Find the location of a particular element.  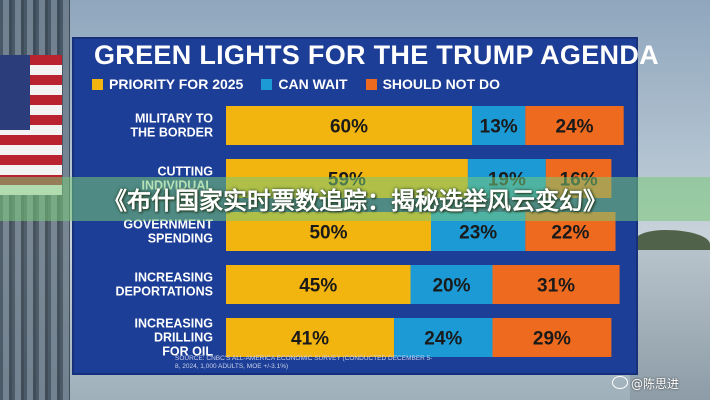

chart-title: GREEN LIGHTS FOR THE TRUMP AGENDA is located at coordinates (376, 55).